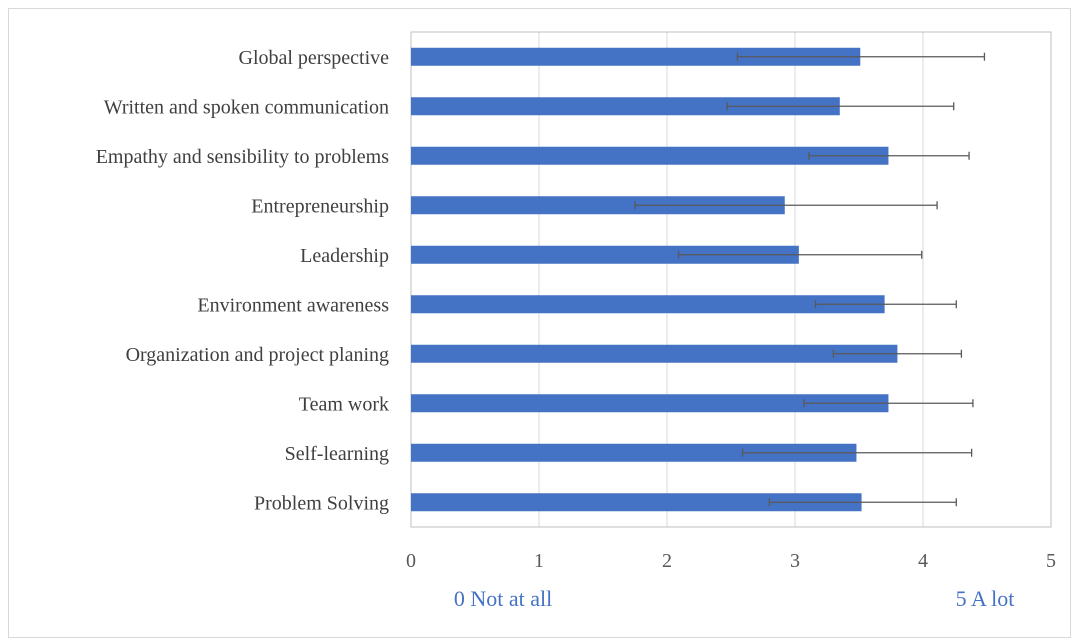  Describe the element at coordinates (985, 598) in the screenshot. I see `scale-high-label: 5 A lot` at that location.